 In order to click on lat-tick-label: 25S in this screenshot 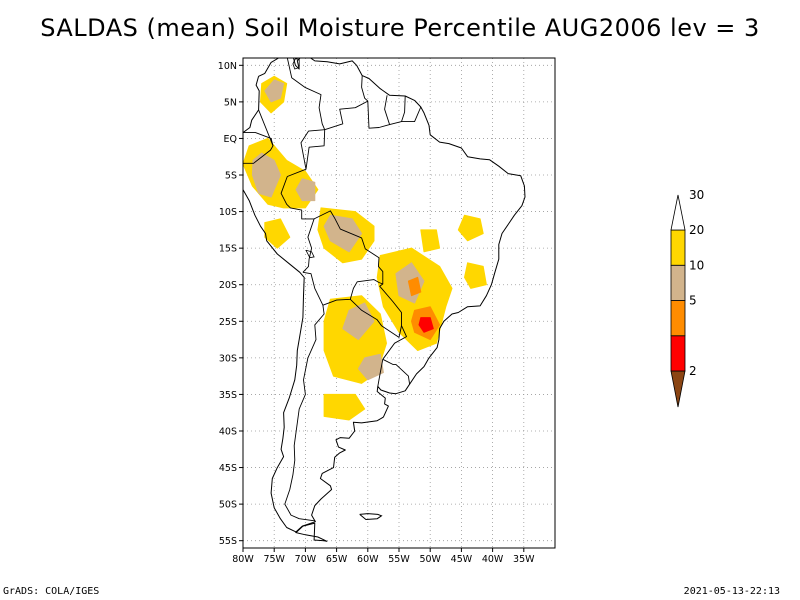, I will do `click(228, 322)`.